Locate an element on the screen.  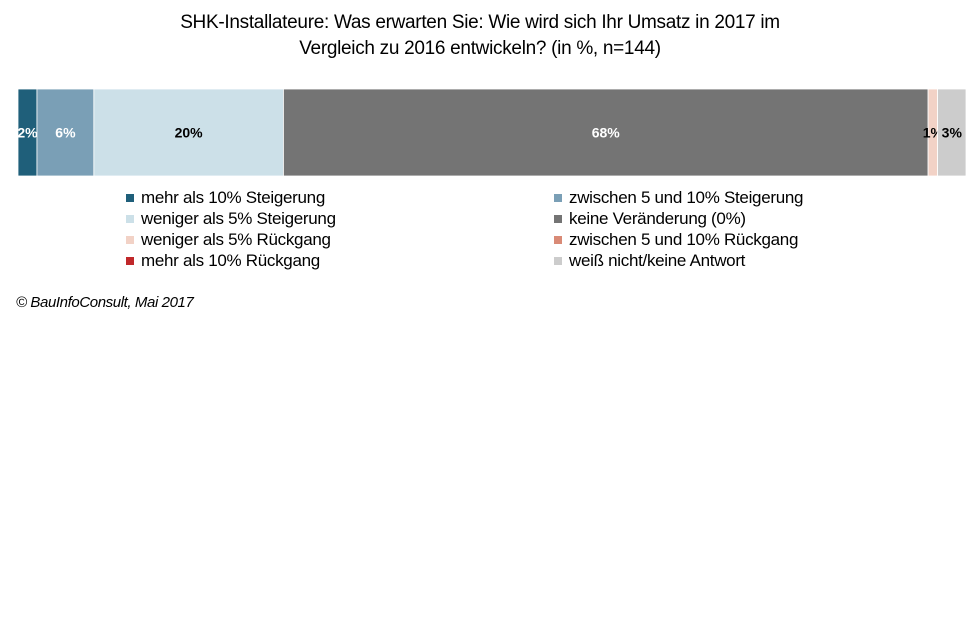
legend-label: weniger als 5% Steigerung is located at coordinates (238, 218).